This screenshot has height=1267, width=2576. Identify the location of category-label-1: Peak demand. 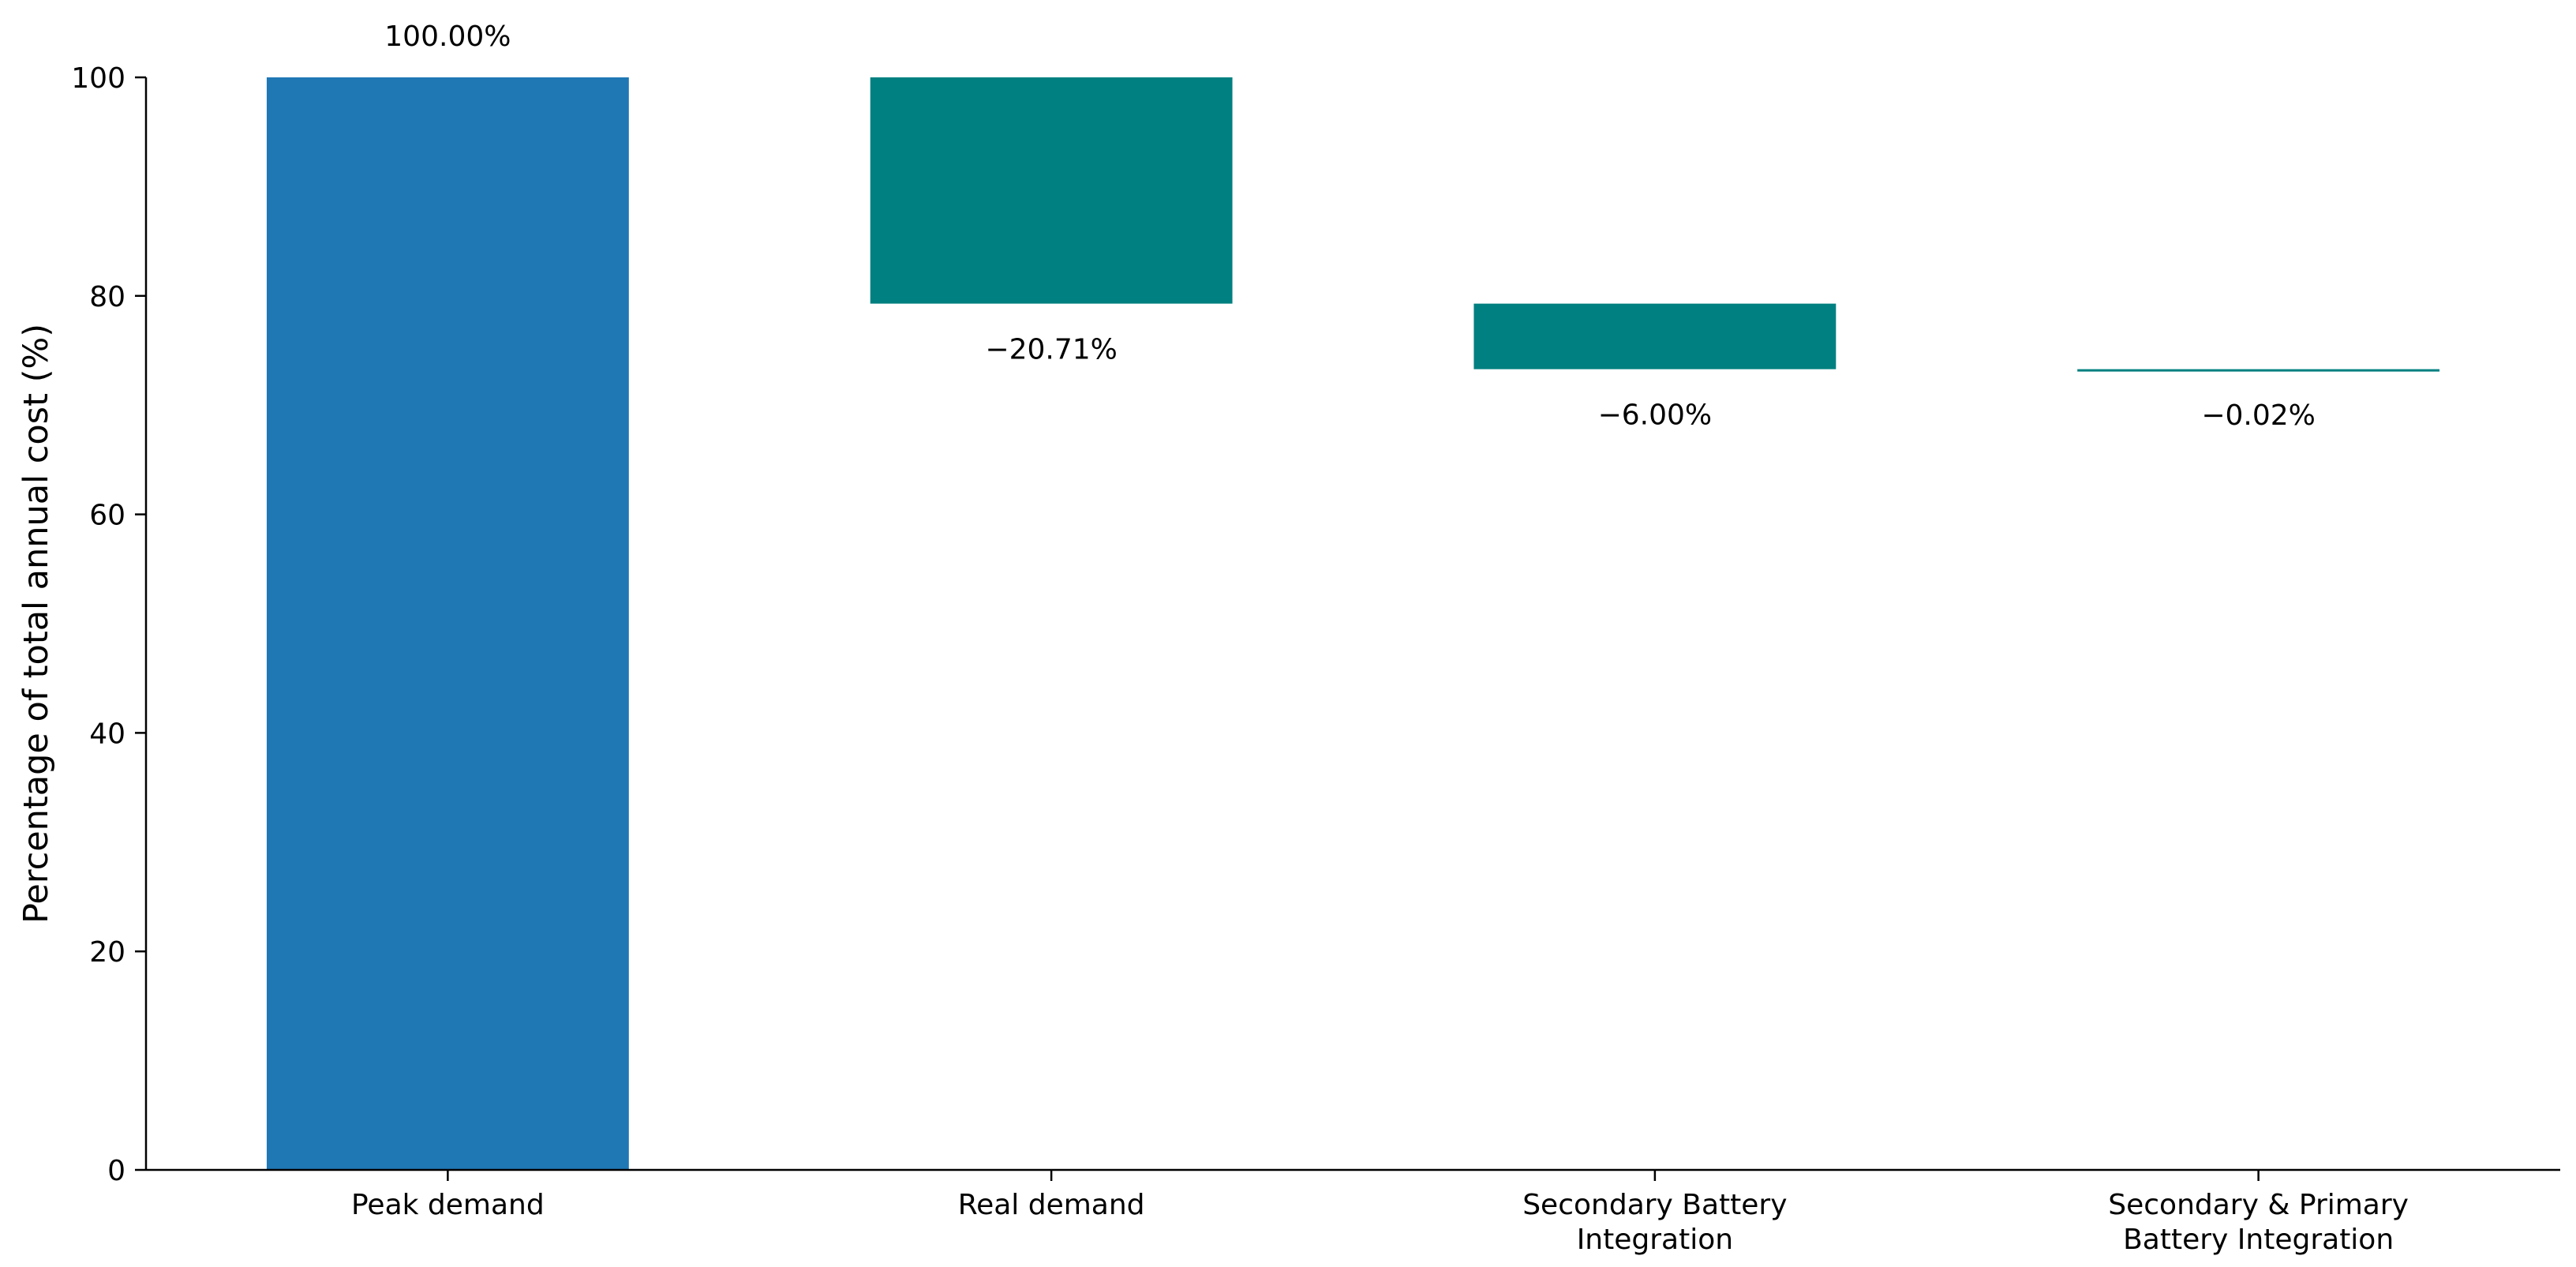
(448, 1205).